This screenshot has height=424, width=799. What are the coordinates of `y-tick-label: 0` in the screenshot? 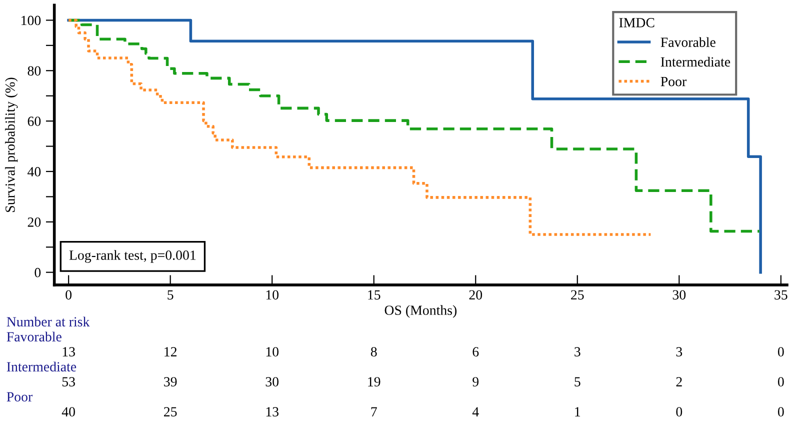 It's located at (37, 273).